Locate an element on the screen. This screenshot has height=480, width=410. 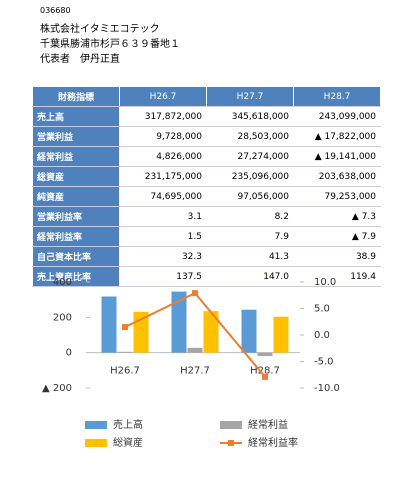
table-cell: 119.4 is located at coordinates (337, 276).